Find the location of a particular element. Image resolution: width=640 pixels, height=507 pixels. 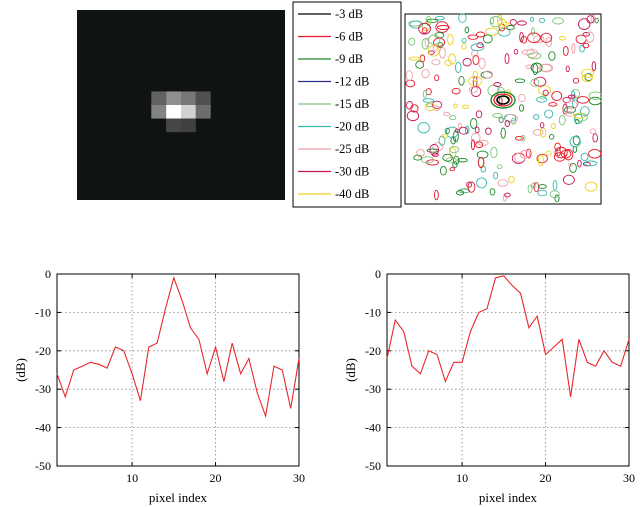

y-tick-label: -20 is located at coordinates (43, 351).